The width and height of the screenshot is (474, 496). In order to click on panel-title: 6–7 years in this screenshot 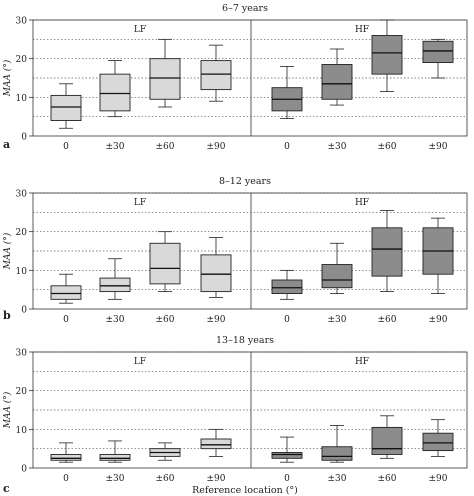, I will do `click(245, 8)`.